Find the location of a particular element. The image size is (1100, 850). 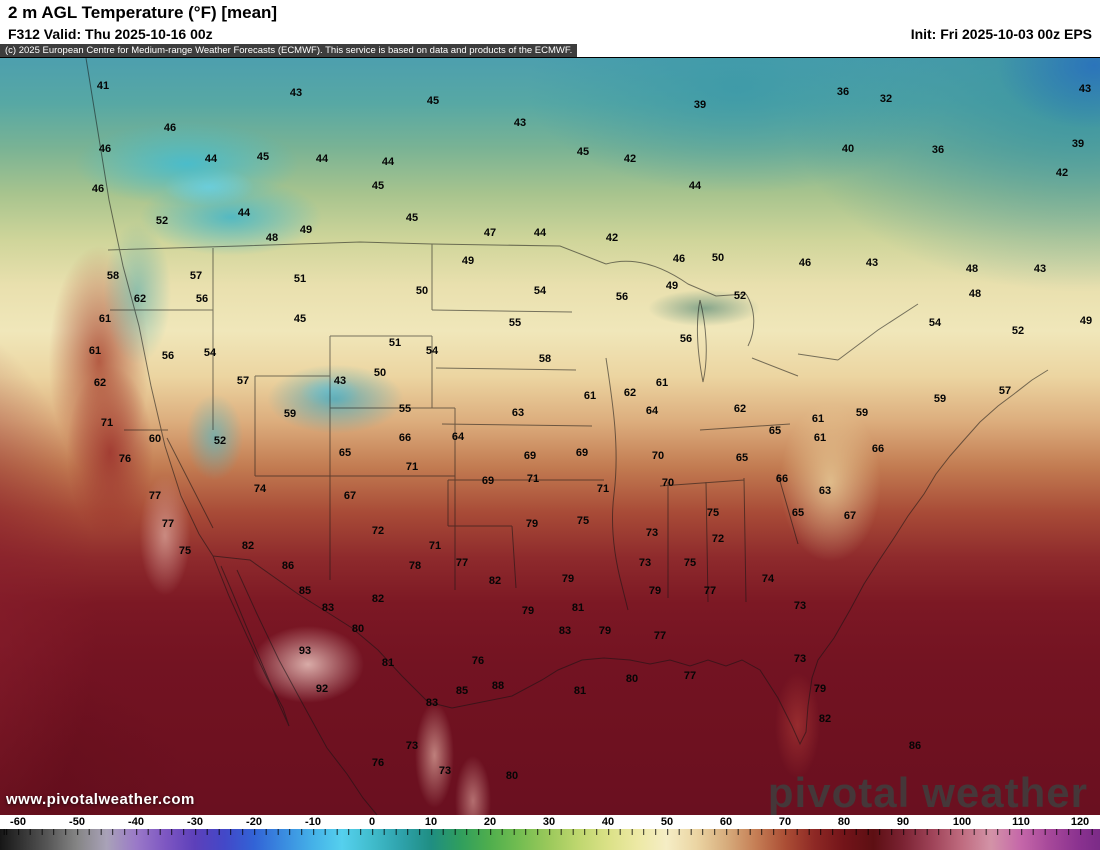

colorbar-tick-label: 120 is located at coordinates (1080, 822).